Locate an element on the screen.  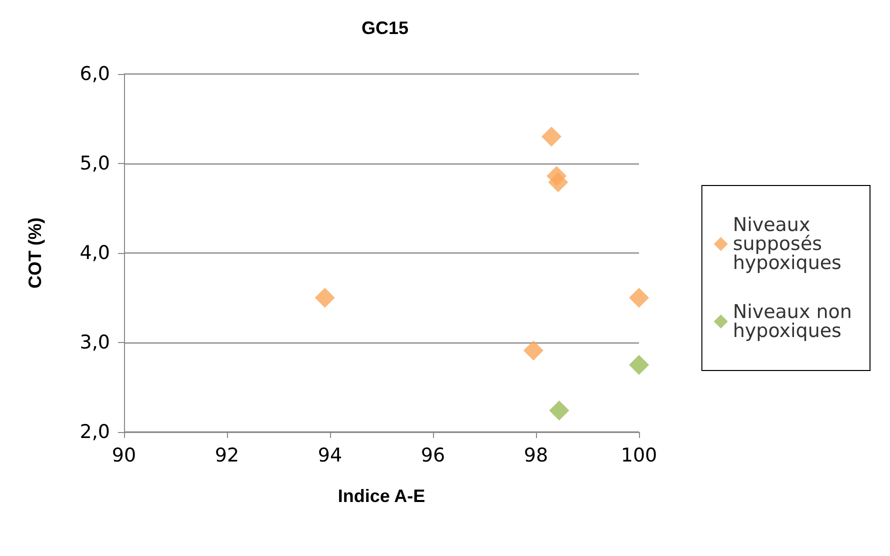
x-tick-label: 98 is located at coordinates (536, 455).